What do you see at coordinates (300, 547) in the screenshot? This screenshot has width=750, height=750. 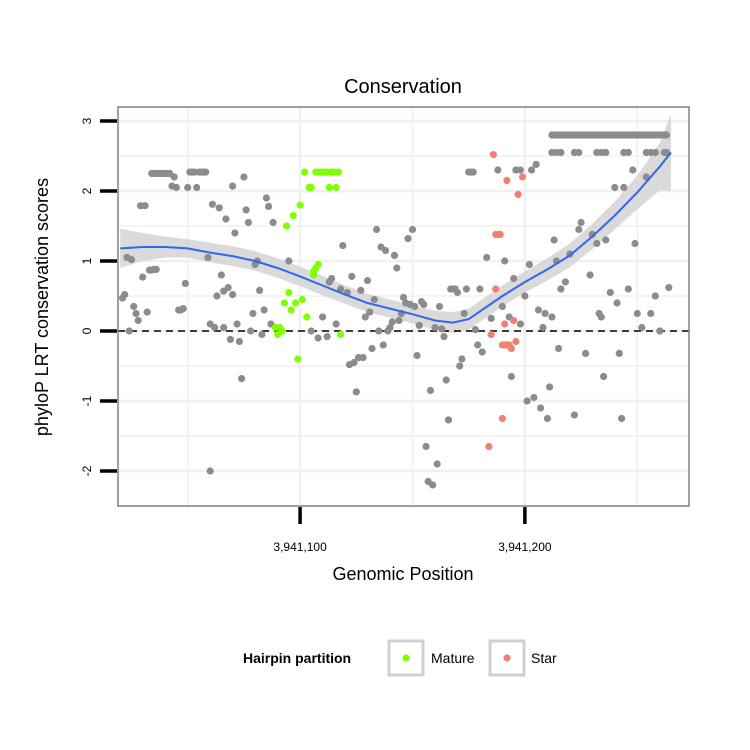 I see `x-tick-label: 3,941,100` at bounding box center [300, 547].